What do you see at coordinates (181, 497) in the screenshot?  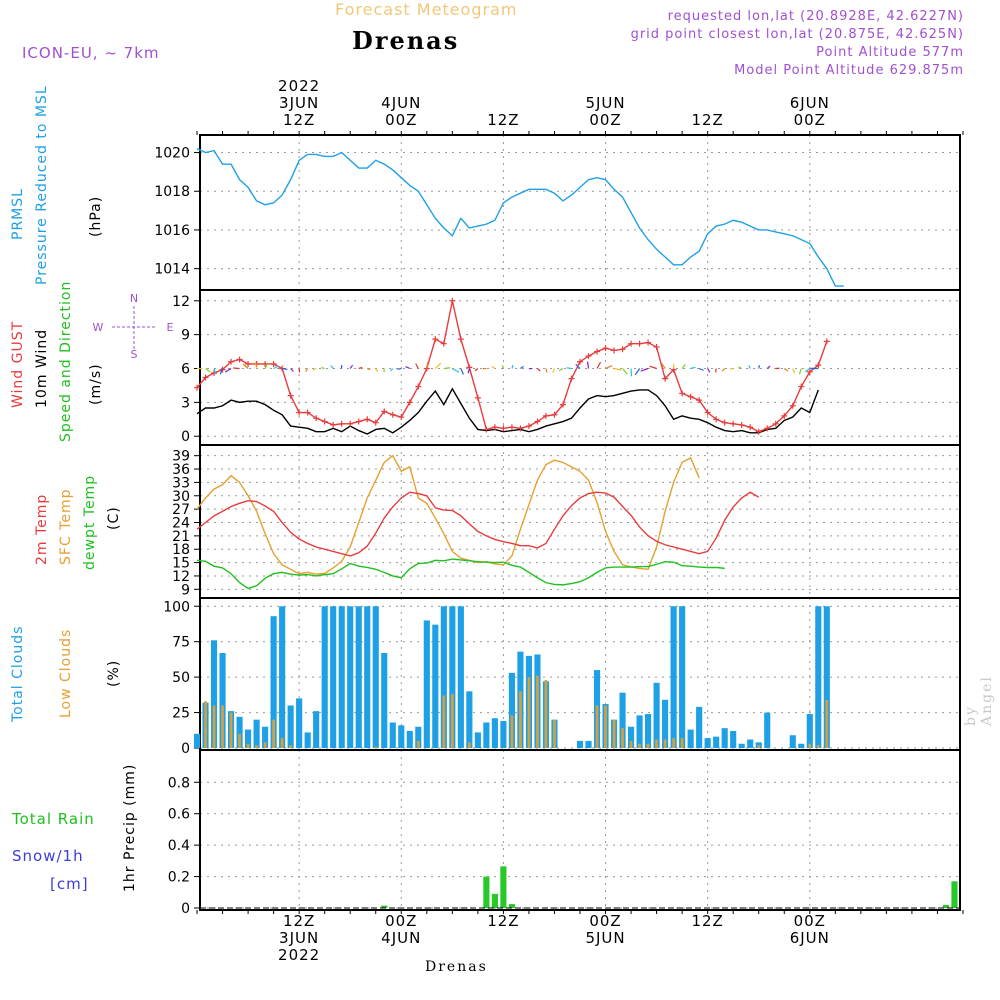 I see `y-tick-label-temperature: 30` at bounding box center [181, 497].